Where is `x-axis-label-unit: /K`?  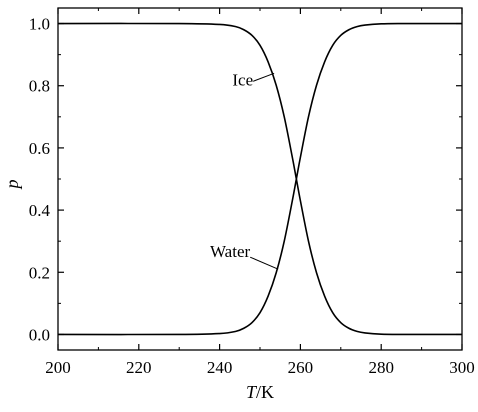 x-axis-label-unit: /K is located at coordinates (265, 392).